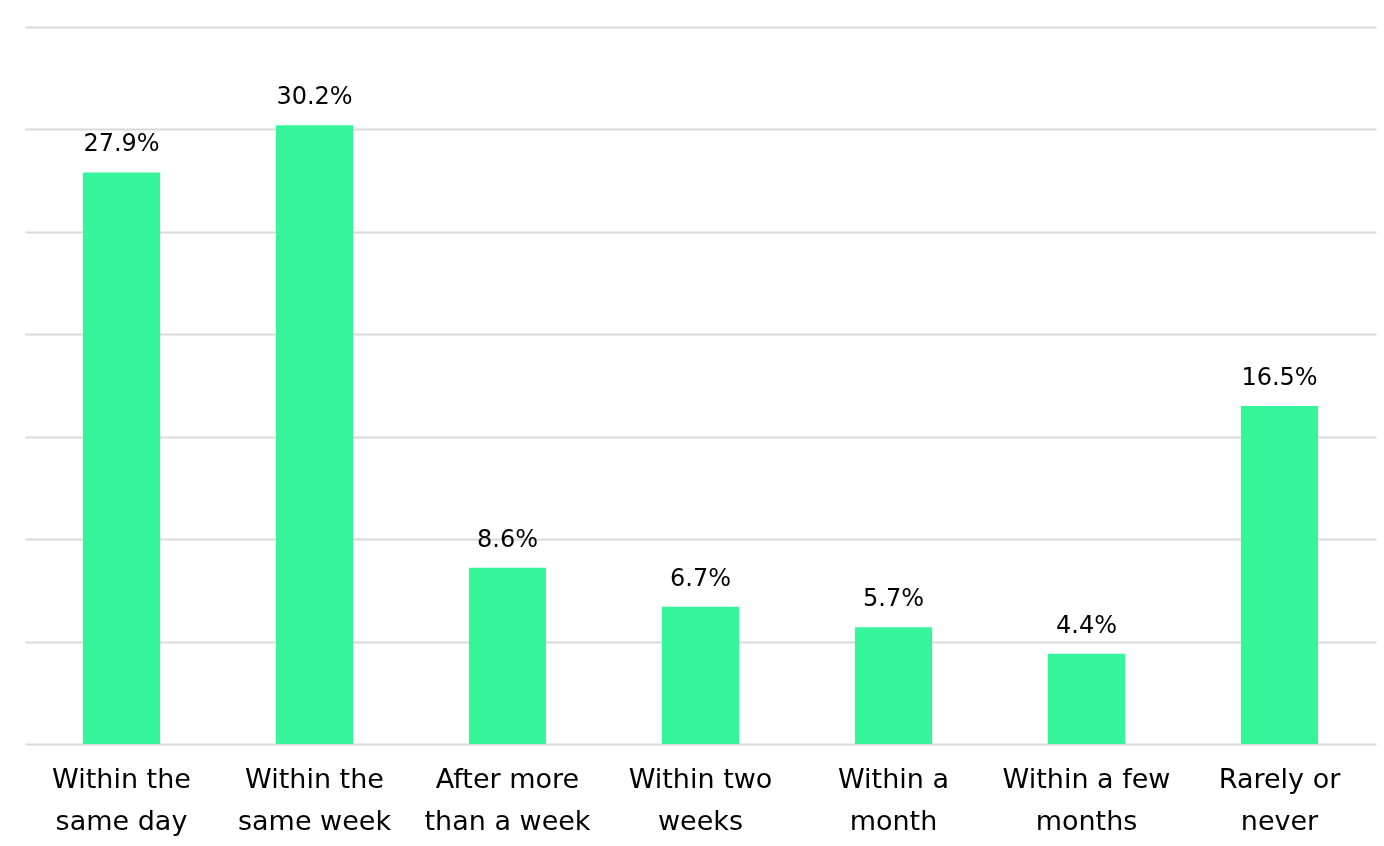 The image size is (1384, 846). Describe the element at coordinates (507, 799) in the screenshot. I see `x-tick-label: After more than a week` at that location.